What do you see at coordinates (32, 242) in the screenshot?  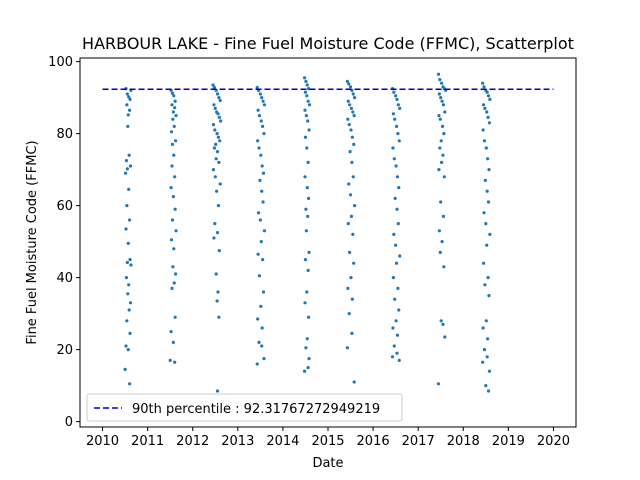 I see `y-axis-label: Fine Fuel Moisture Code (FFMC)` at bounding box center [32, 242].